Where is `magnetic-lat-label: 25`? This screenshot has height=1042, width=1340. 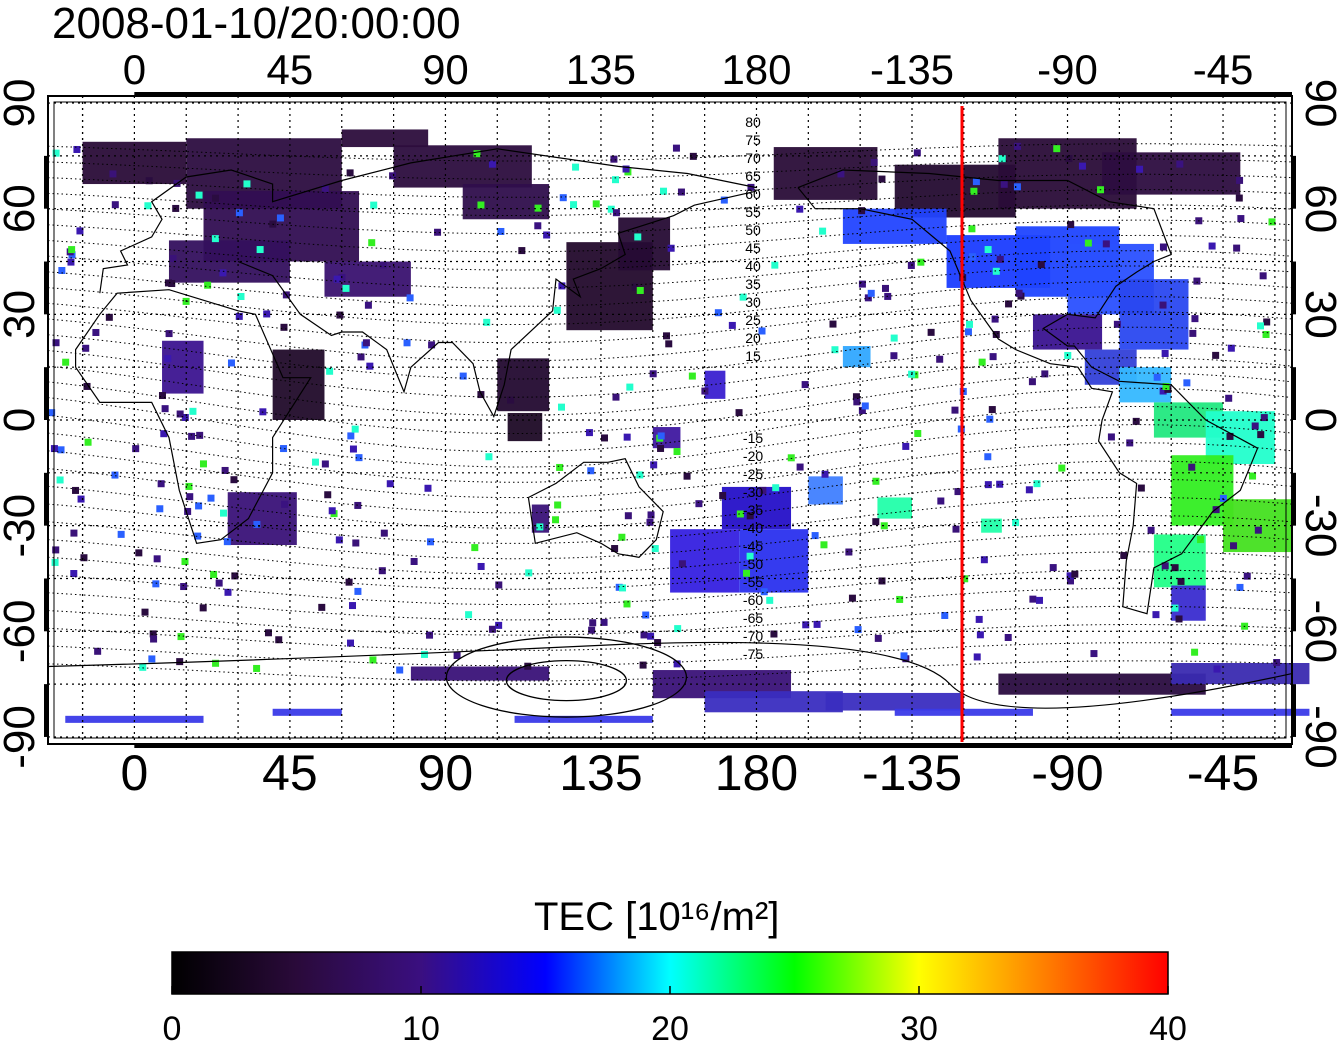 magnetic-lat-label: 25 is located at coordinates (753, 320).